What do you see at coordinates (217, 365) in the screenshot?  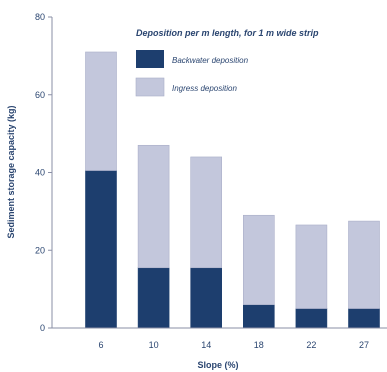 I see `x-axis-label: Slope (%)` at bounding box center [217, 365].